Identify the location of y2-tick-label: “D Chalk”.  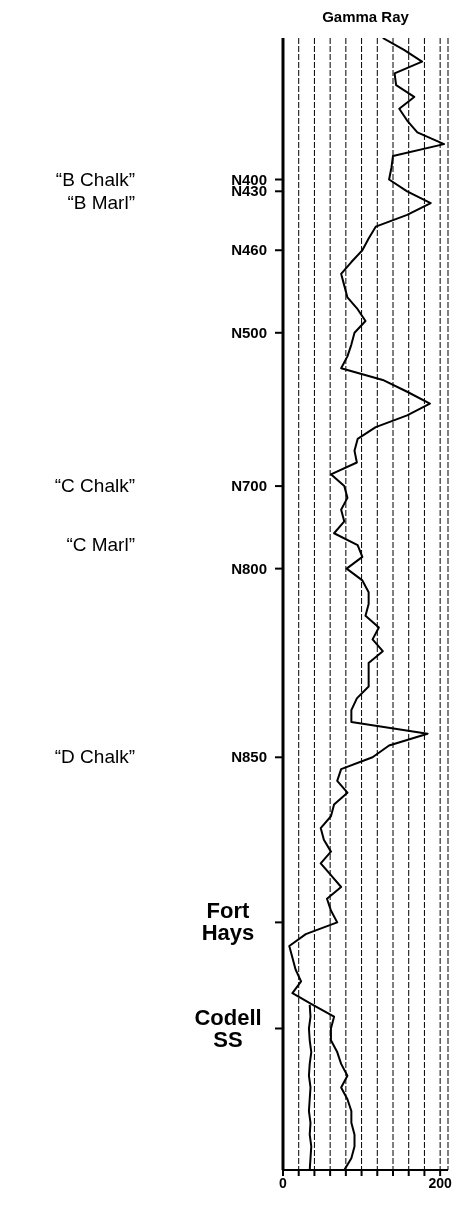
(94, 757).